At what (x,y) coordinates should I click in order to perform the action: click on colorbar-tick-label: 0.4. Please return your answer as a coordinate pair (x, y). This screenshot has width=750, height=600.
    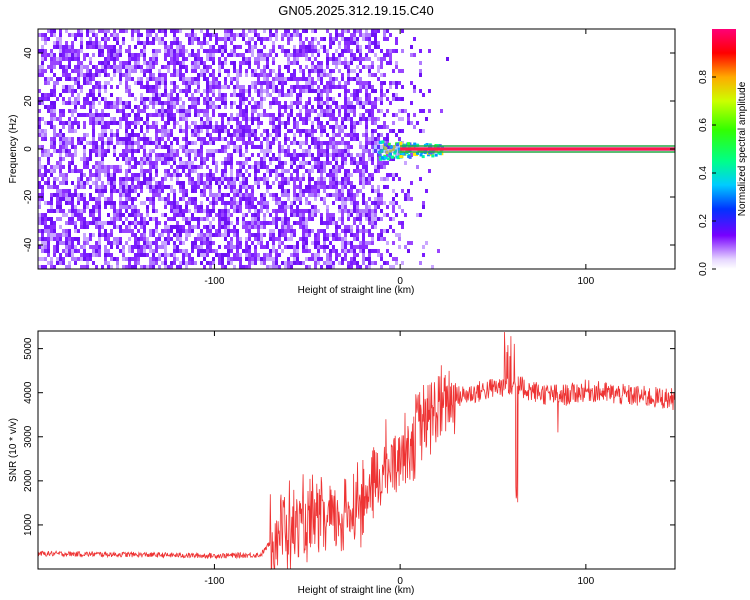
    Looking at the image, I should click on (703, 173).